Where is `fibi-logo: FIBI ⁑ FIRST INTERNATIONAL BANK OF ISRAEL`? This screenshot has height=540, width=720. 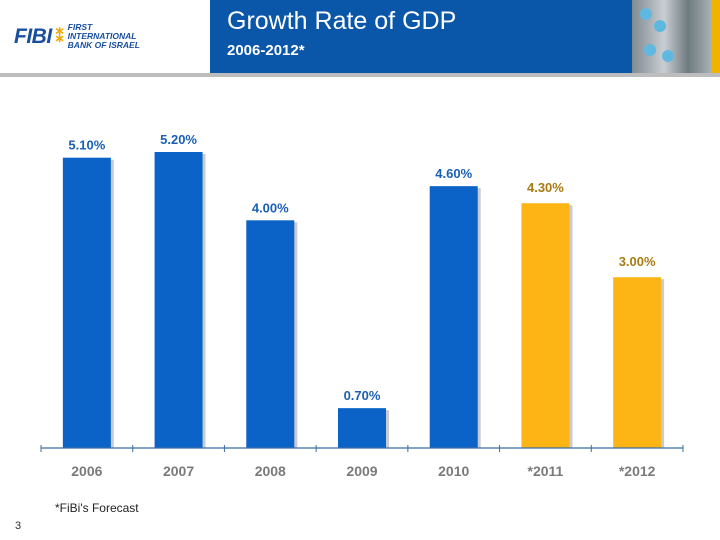 fibi-logo: FIBI ⁑ FIRST INTERNATIONAL BANK OF ISRAEL is located at coordinates (103, 36).